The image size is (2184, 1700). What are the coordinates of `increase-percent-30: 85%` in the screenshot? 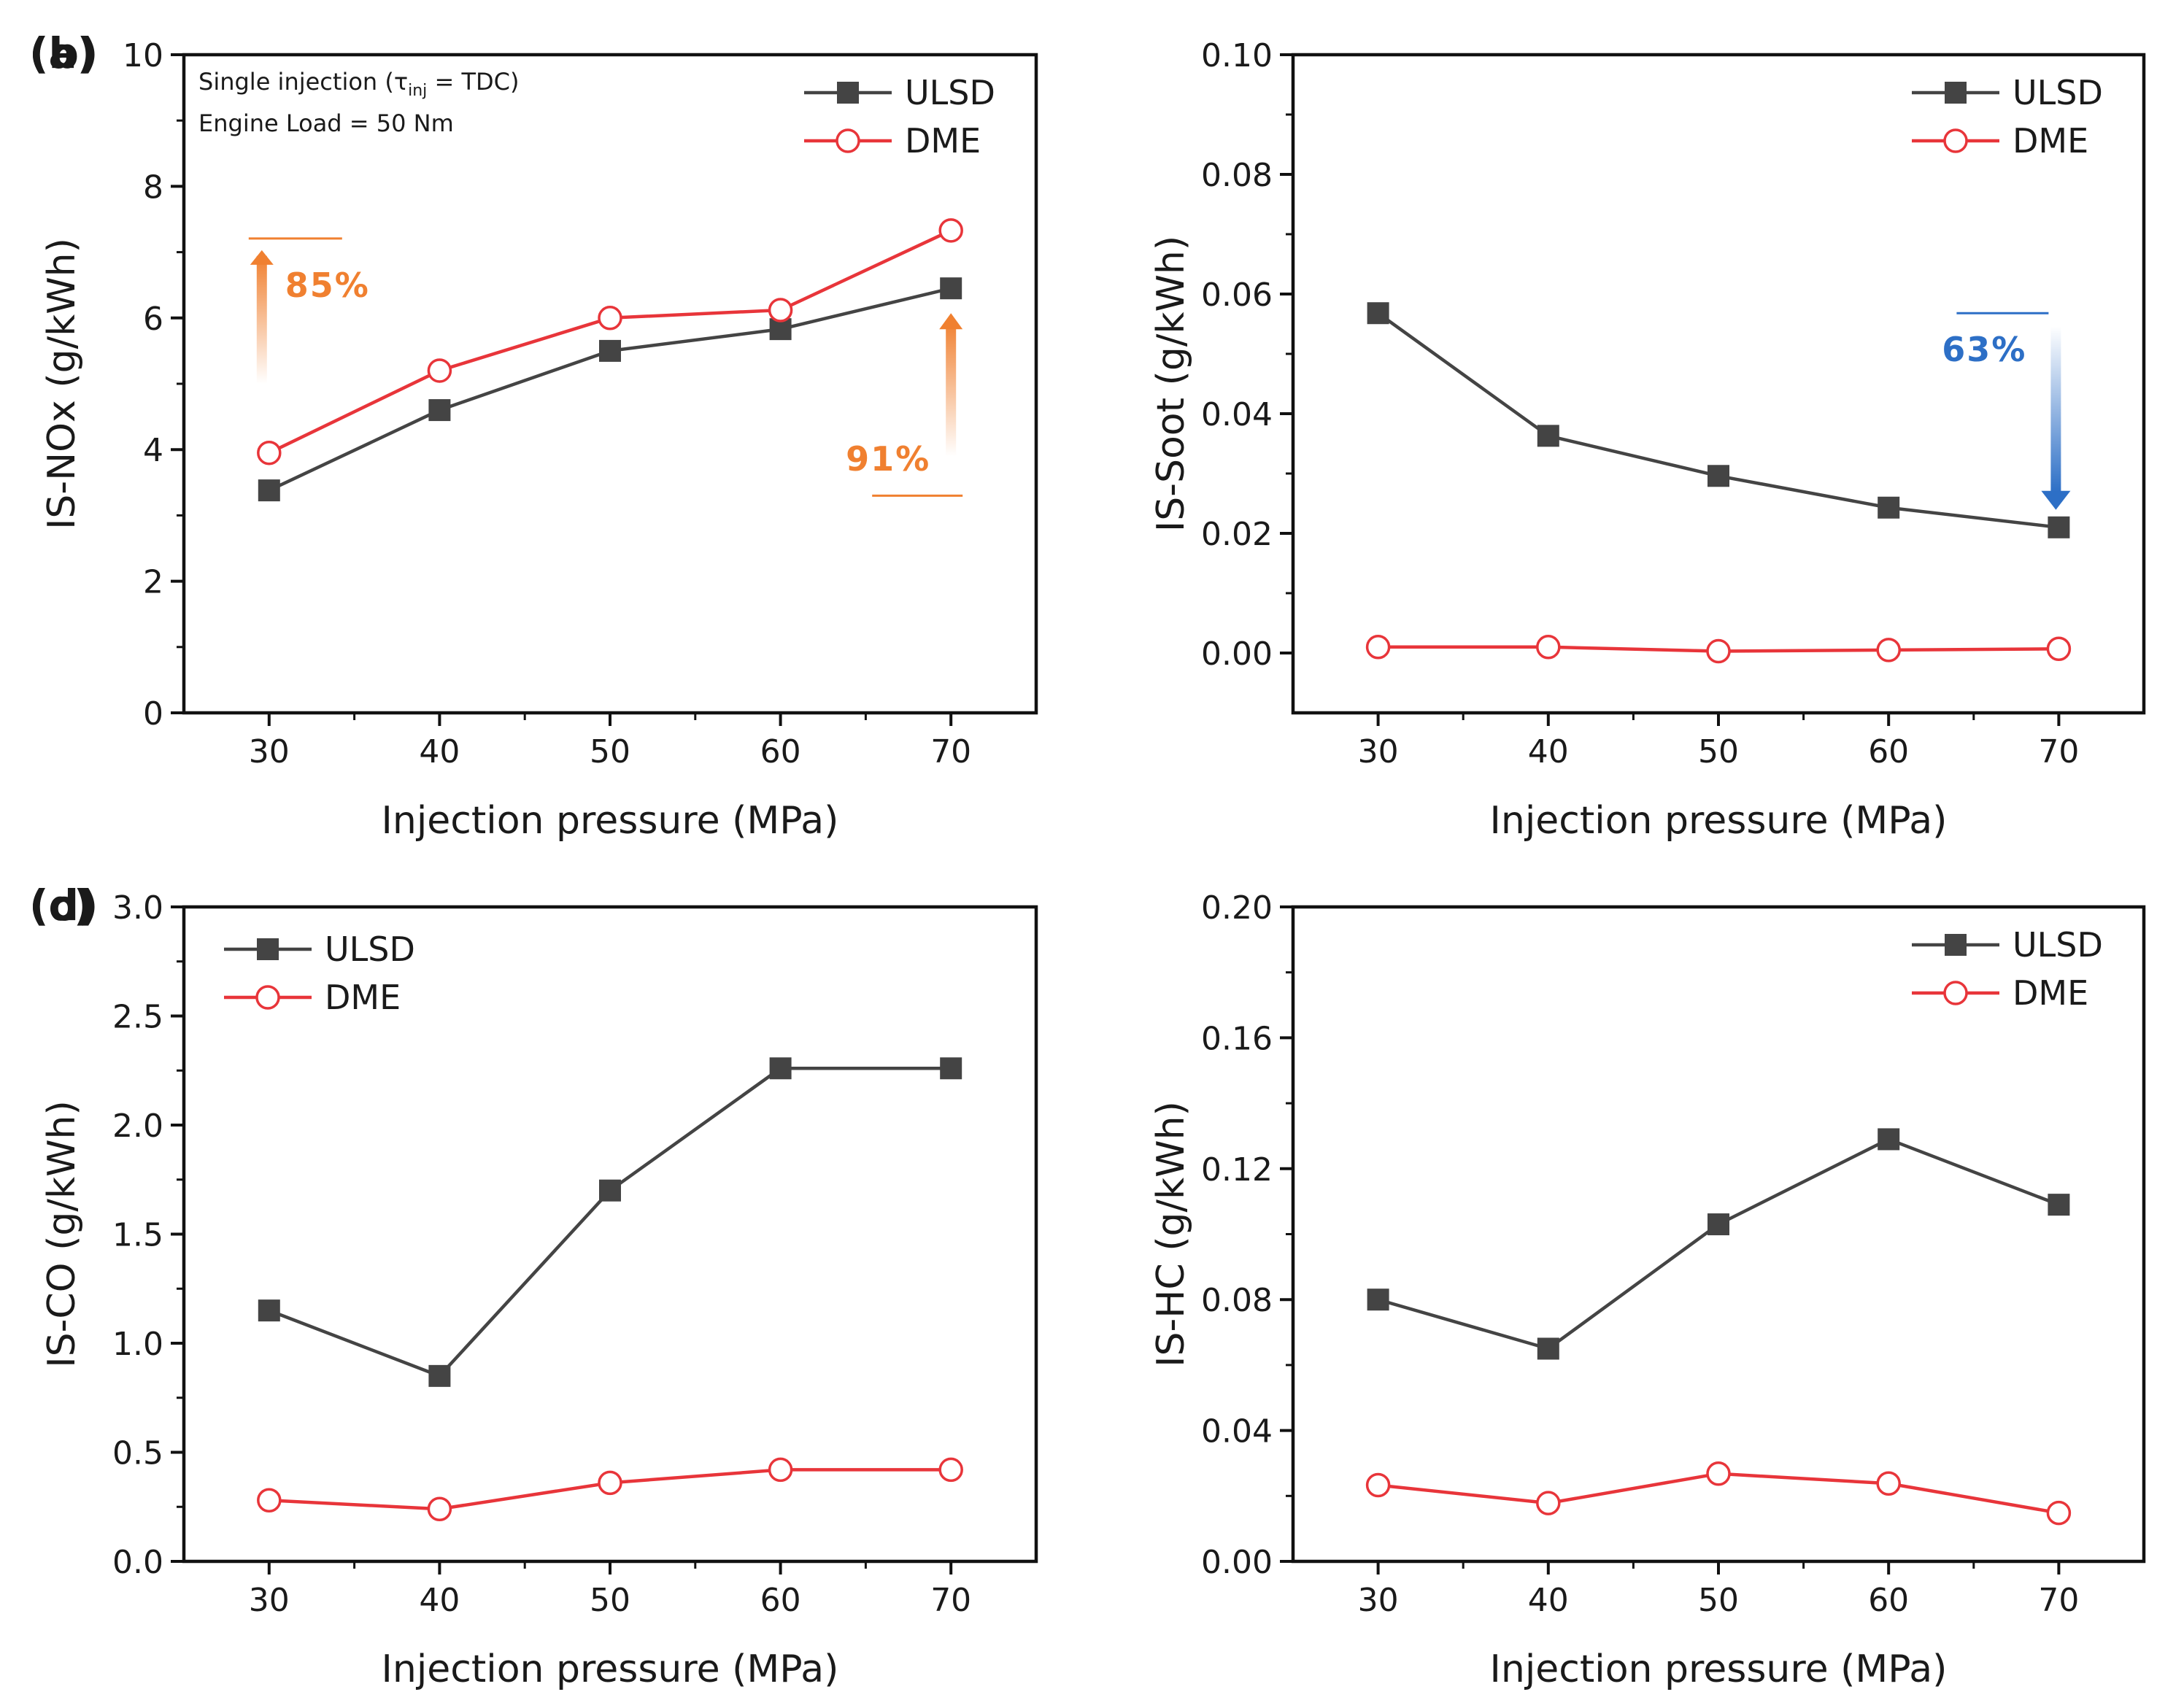 It's located at (327, 285).